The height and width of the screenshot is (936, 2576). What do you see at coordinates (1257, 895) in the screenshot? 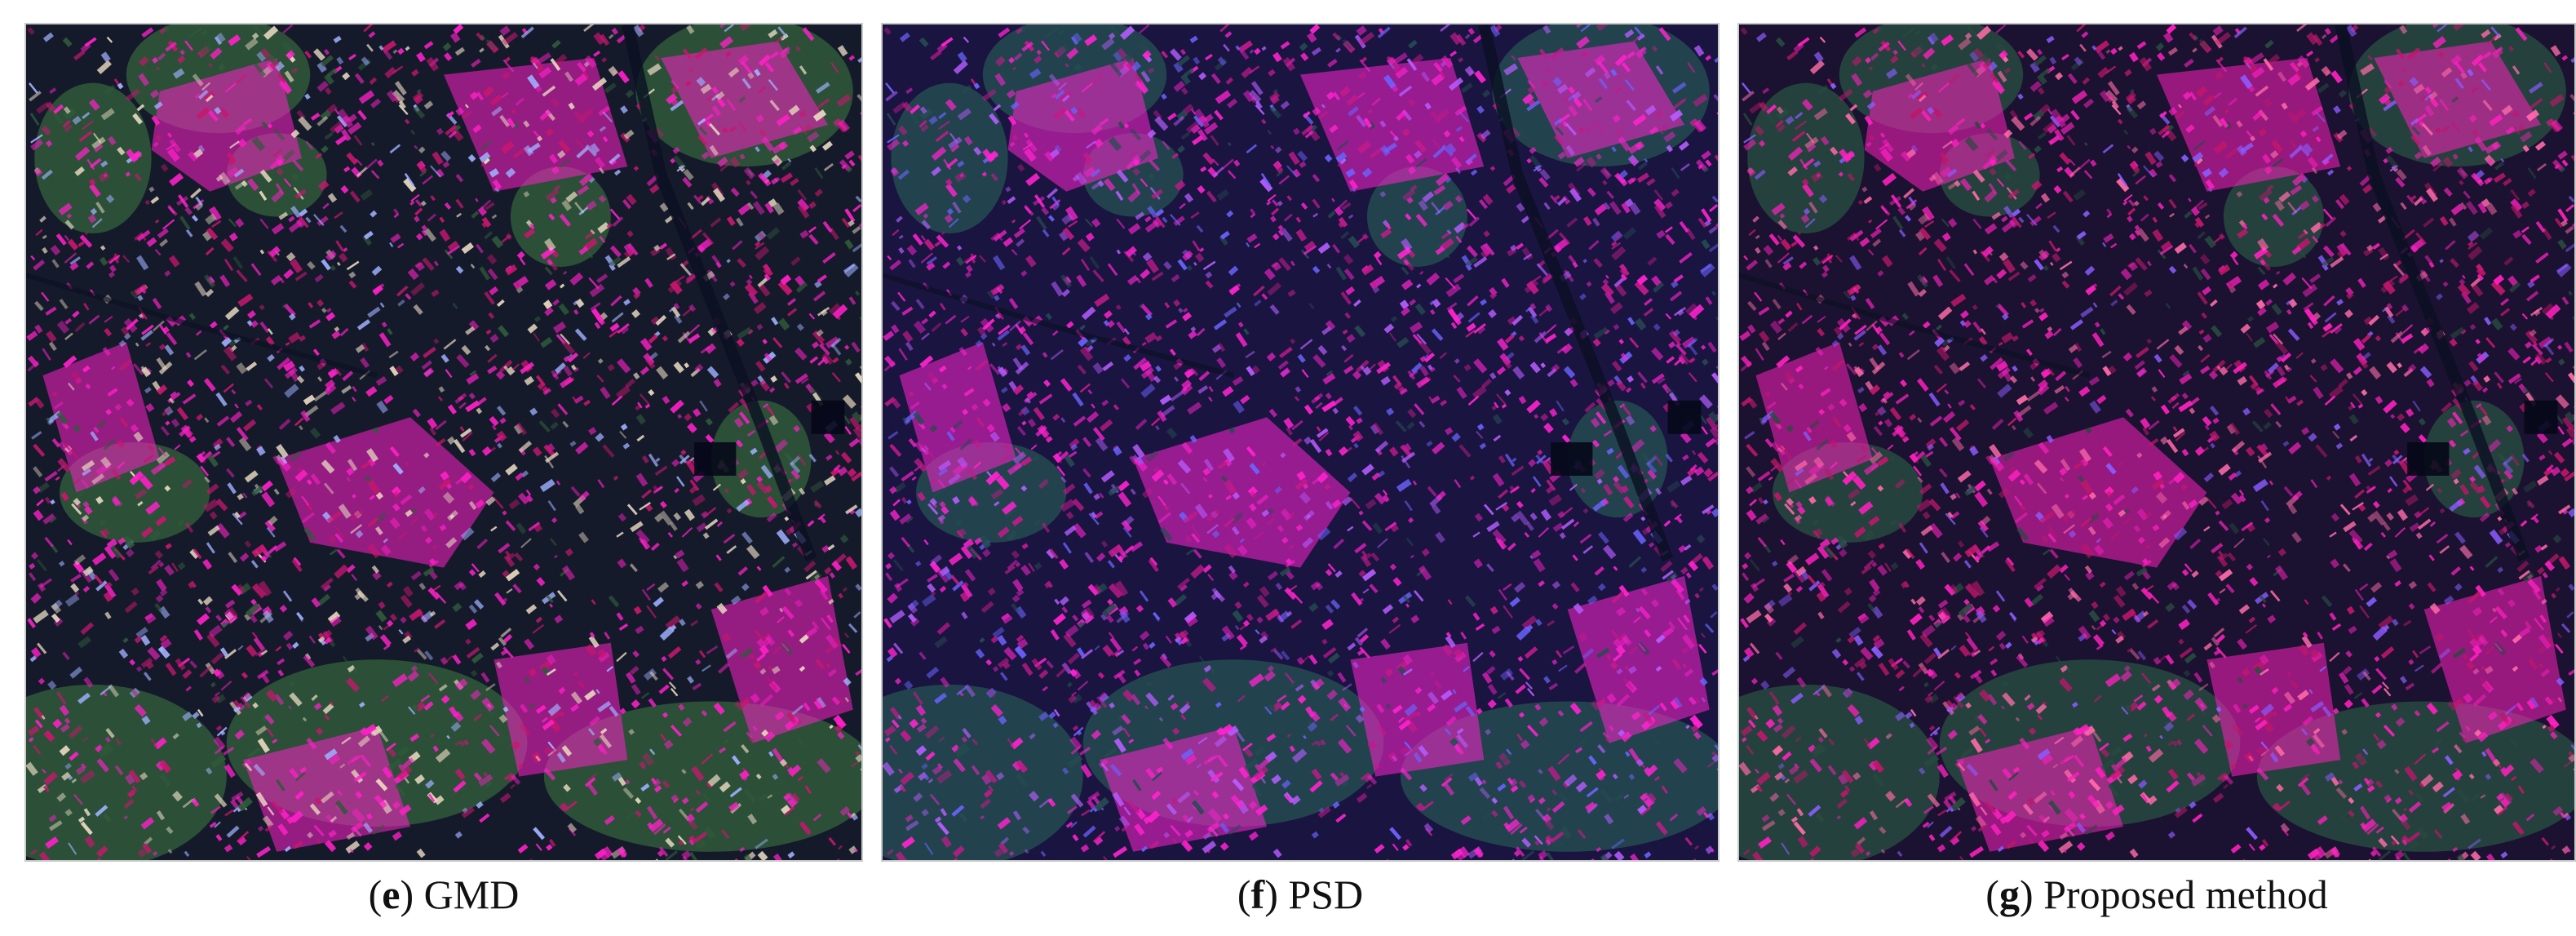
I see `caption-f-label: f` at bounding box center [1257, 895].